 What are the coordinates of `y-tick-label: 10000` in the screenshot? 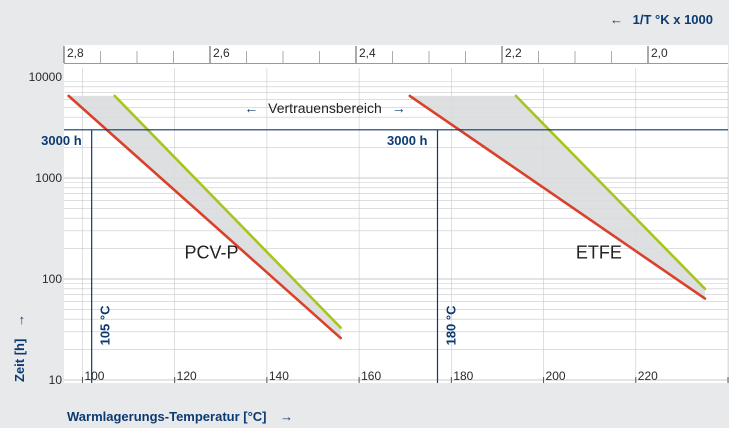 It's located at (46, 77).